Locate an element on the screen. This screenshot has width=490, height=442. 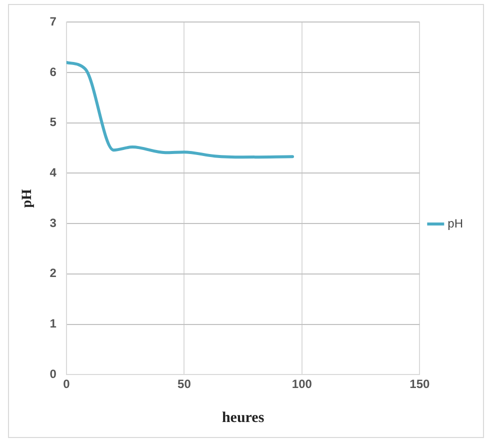
y-axis-title: pH is located at coordinates (28, 198).